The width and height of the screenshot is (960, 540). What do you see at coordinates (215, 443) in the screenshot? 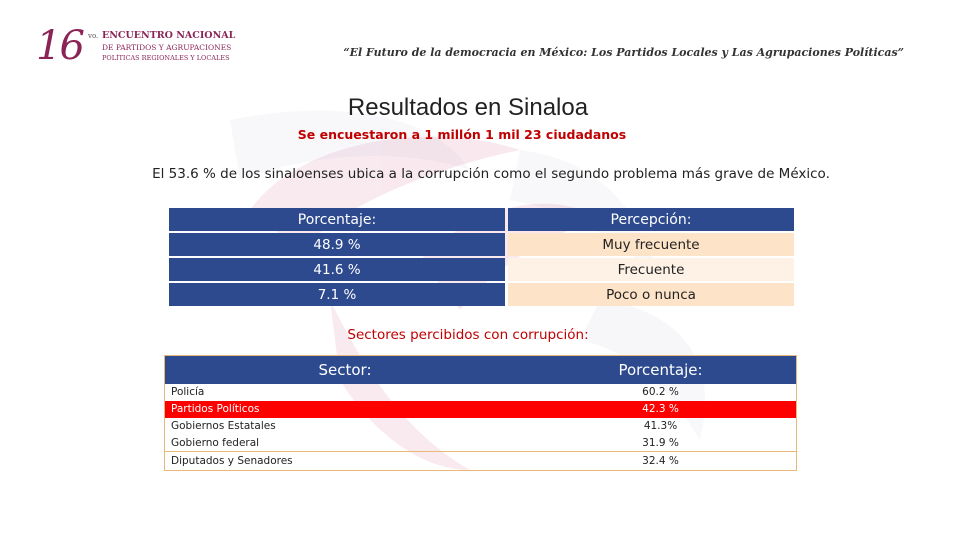
I see `sector-name: Gobierno federal` at bounding box center [215, 443].